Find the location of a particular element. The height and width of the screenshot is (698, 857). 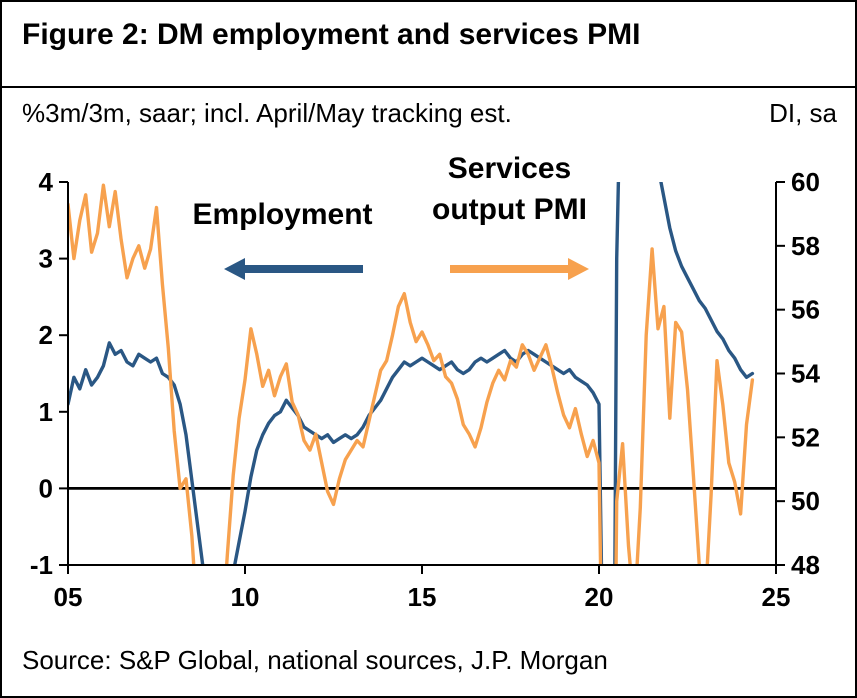

left-axis-tick-label: 1 is located at coordinates (46, 412).